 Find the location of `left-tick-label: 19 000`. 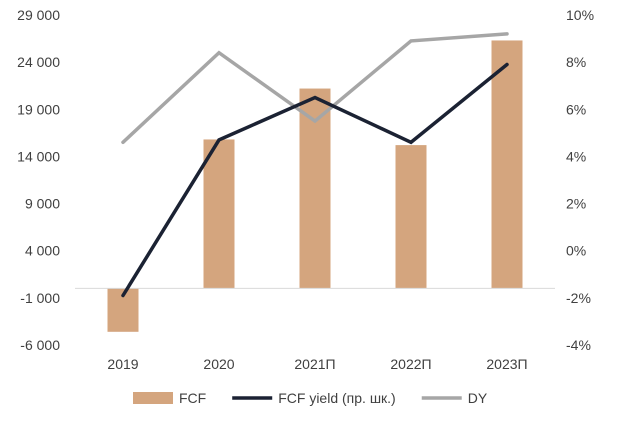

left-tick-label: 19 000 is located at coordinates (38, 109).